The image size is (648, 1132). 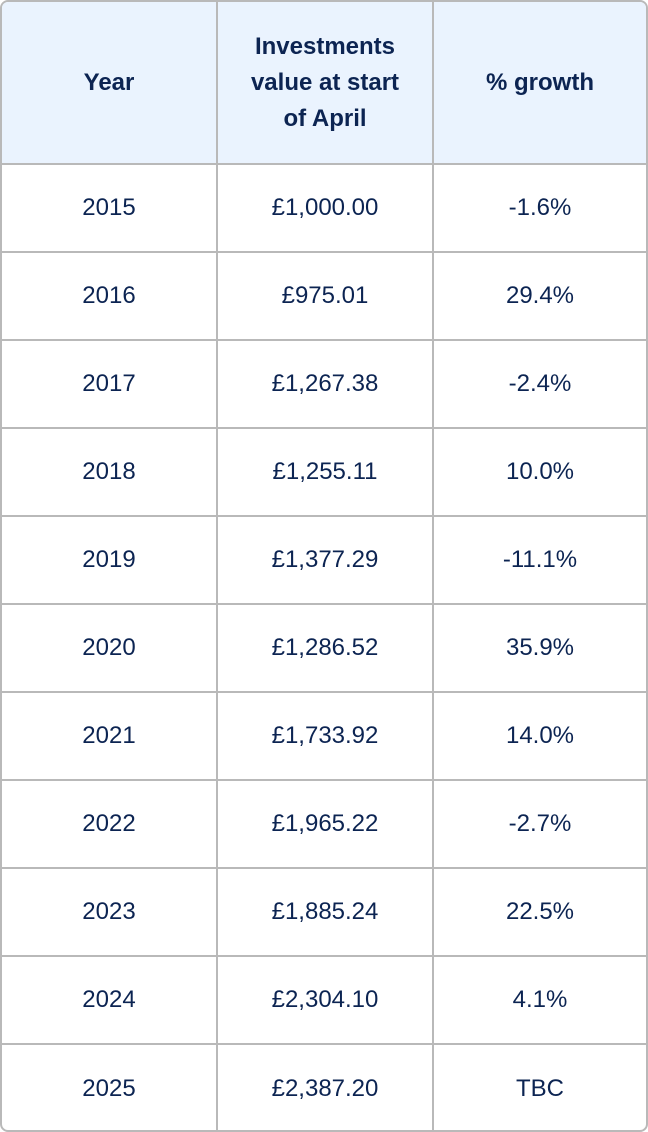 I want to click on table-row: 2020 £1,286.52 35.9%, so click(x=324, y=648).